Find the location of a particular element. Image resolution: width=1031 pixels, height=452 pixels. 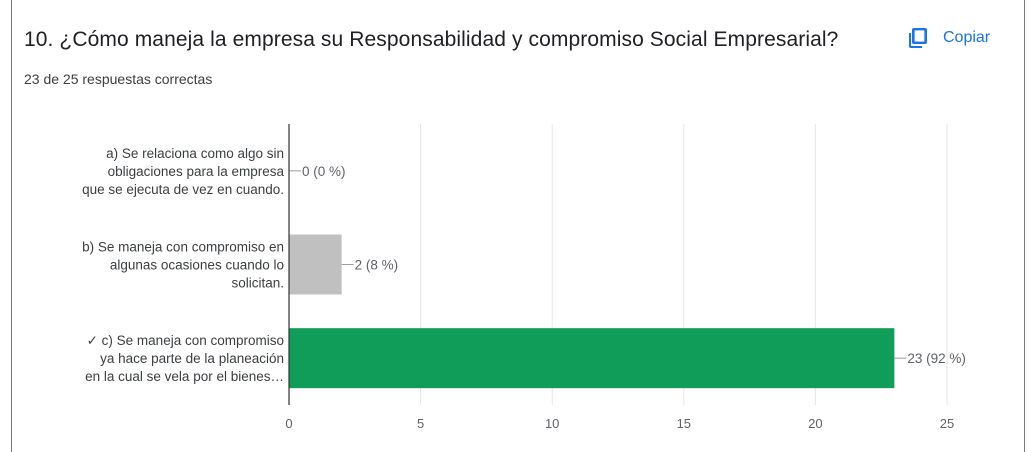

category-label: ✓ c) Se maneja con compromiso is located at coordinates (185, 340).